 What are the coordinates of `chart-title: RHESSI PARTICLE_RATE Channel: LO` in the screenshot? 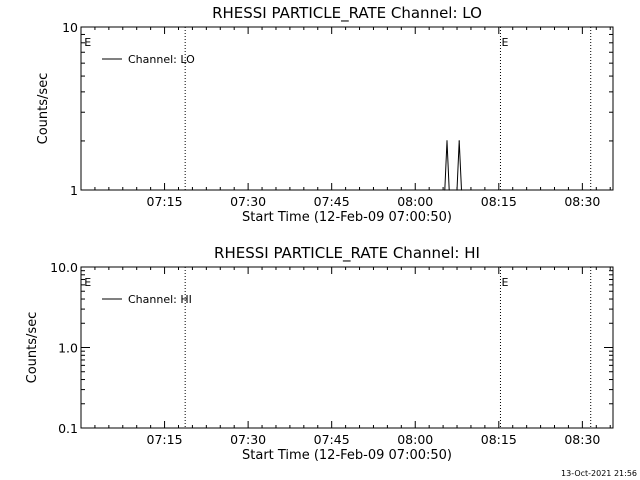 It's located at (347, 13).